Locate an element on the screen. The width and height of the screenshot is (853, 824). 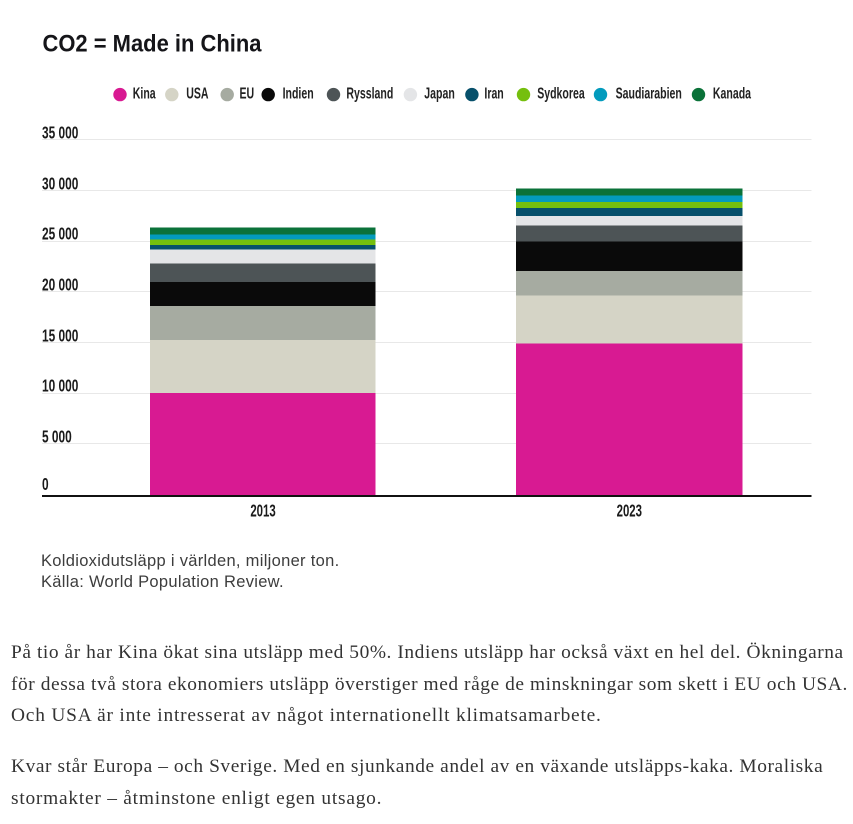
svg-text: 2023 is located at coordinates (629, 511).